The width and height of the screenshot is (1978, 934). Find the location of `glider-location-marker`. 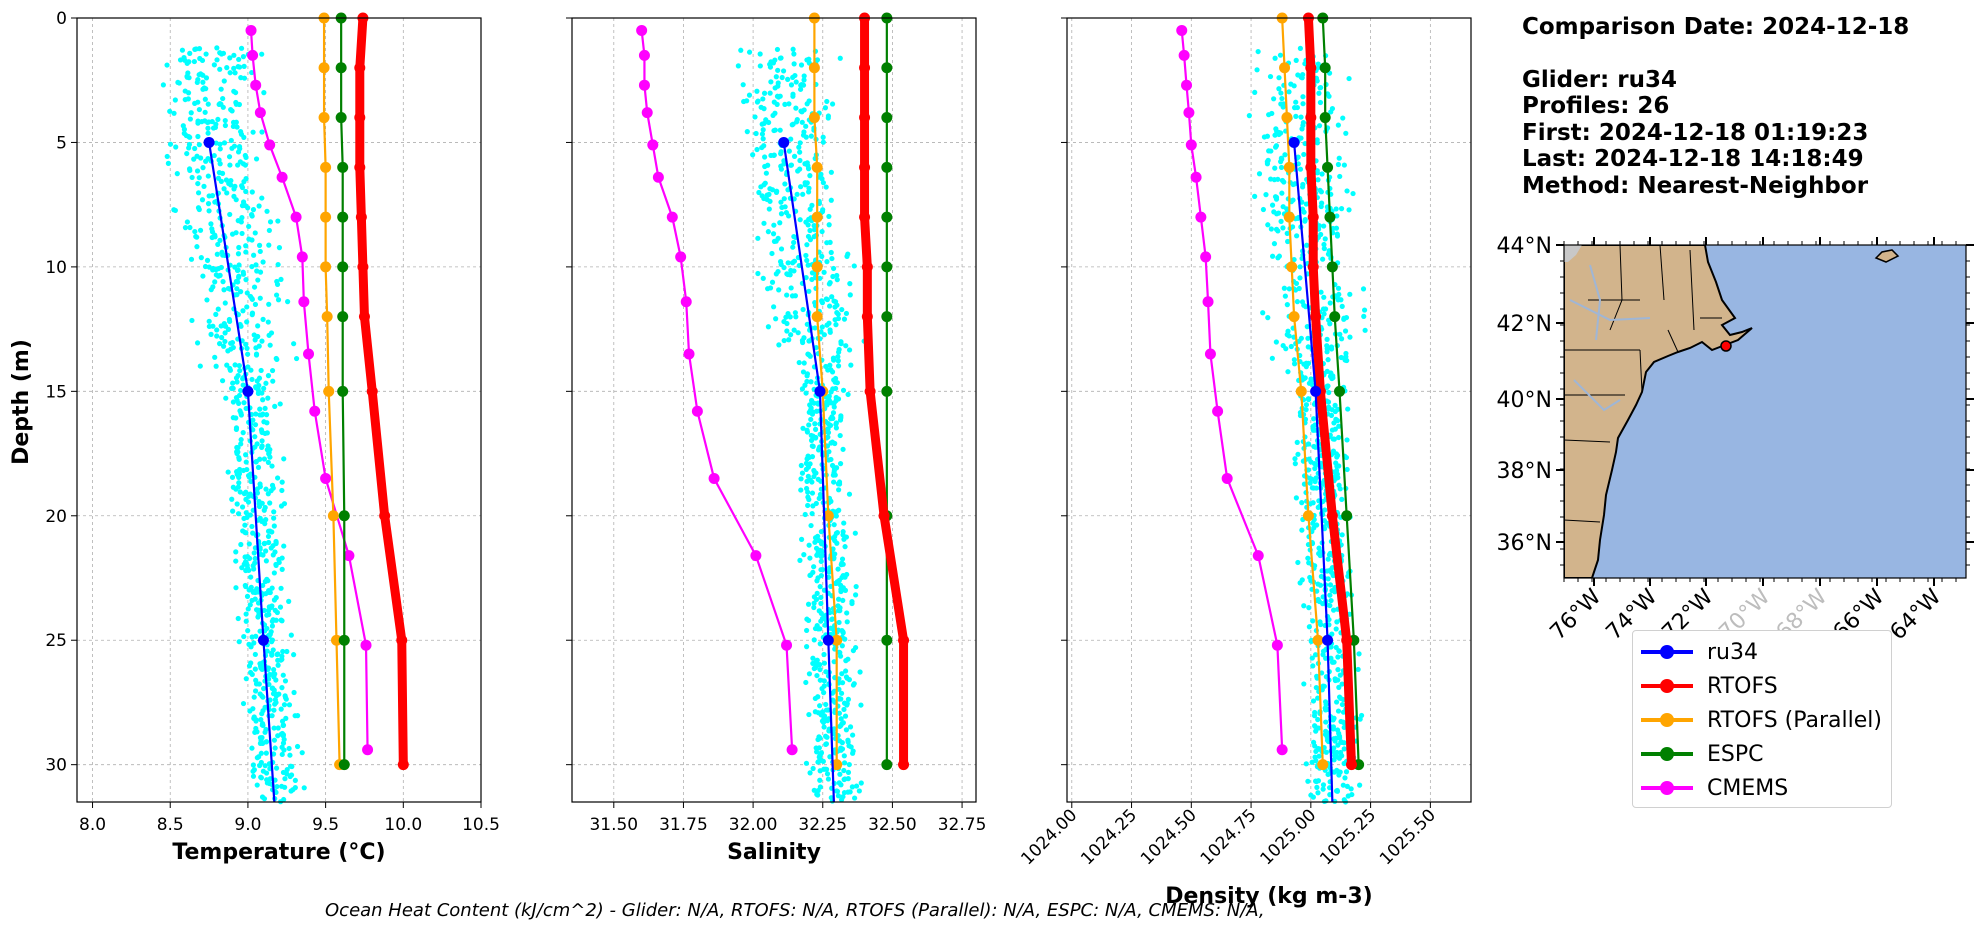

glider-location-marker is located at coordinates (1726, 346).